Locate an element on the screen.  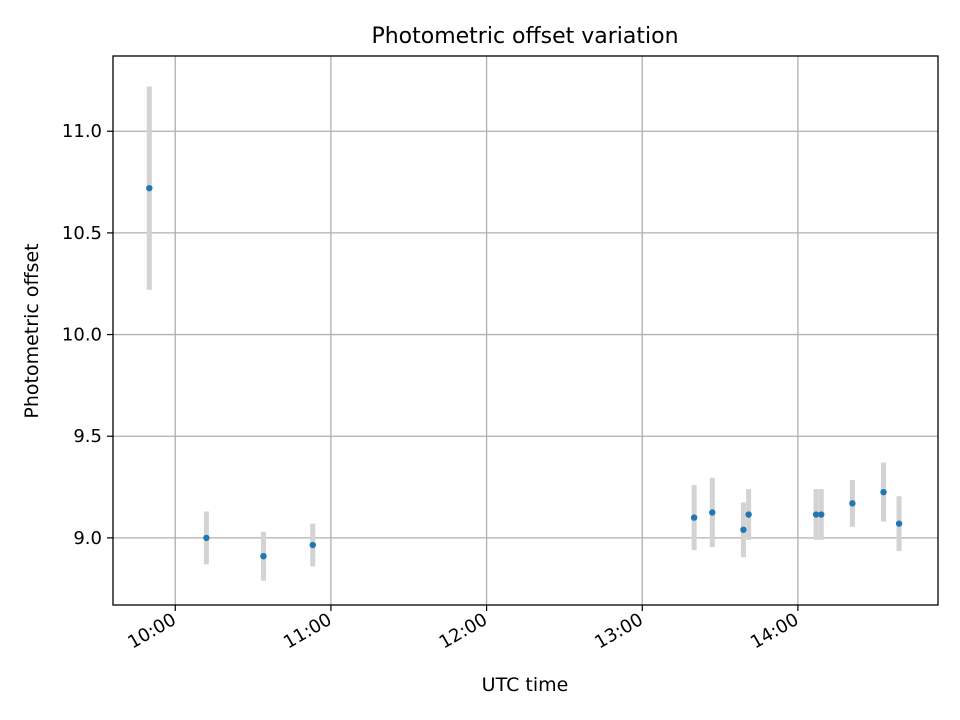
y-axis-ticks: 9.0 9.5 10.0 10.5 11.0 is located at coordinates (87, 335).